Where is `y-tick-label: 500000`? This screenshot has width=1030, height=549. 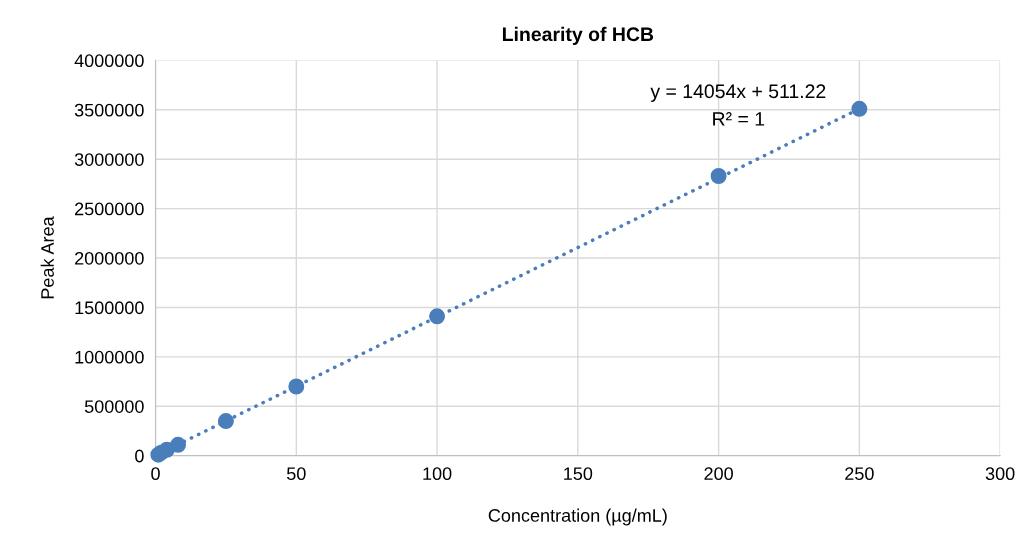
y-tick-label: 500000 is located at coordinates (114, 406).